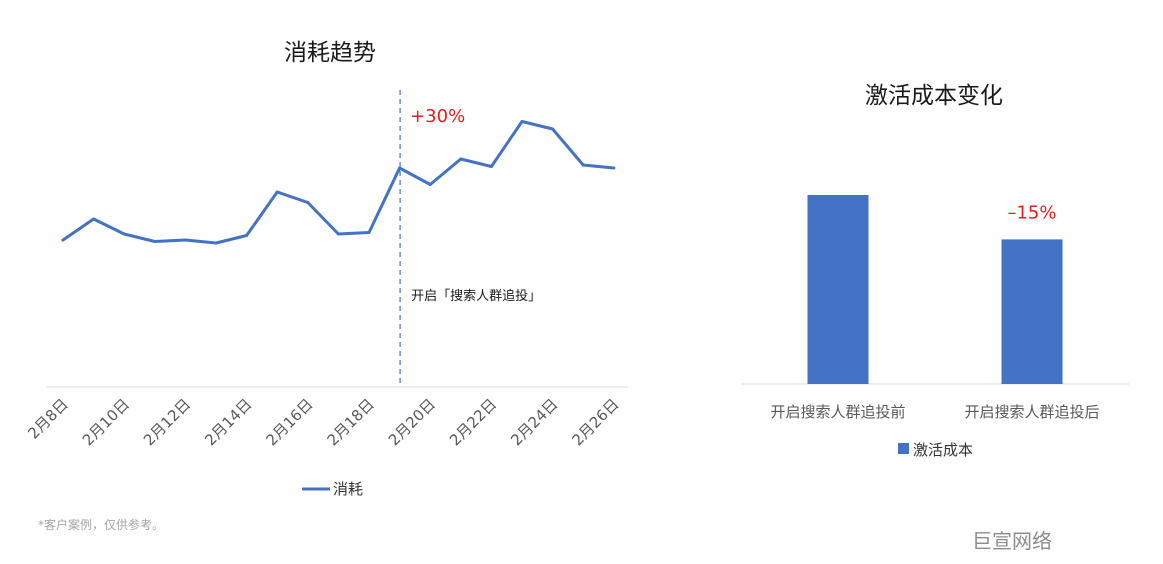 The width and height of the screenshot is (1163, 564). I want to click on x-tick-label: 2月22日, so click(473, 422).